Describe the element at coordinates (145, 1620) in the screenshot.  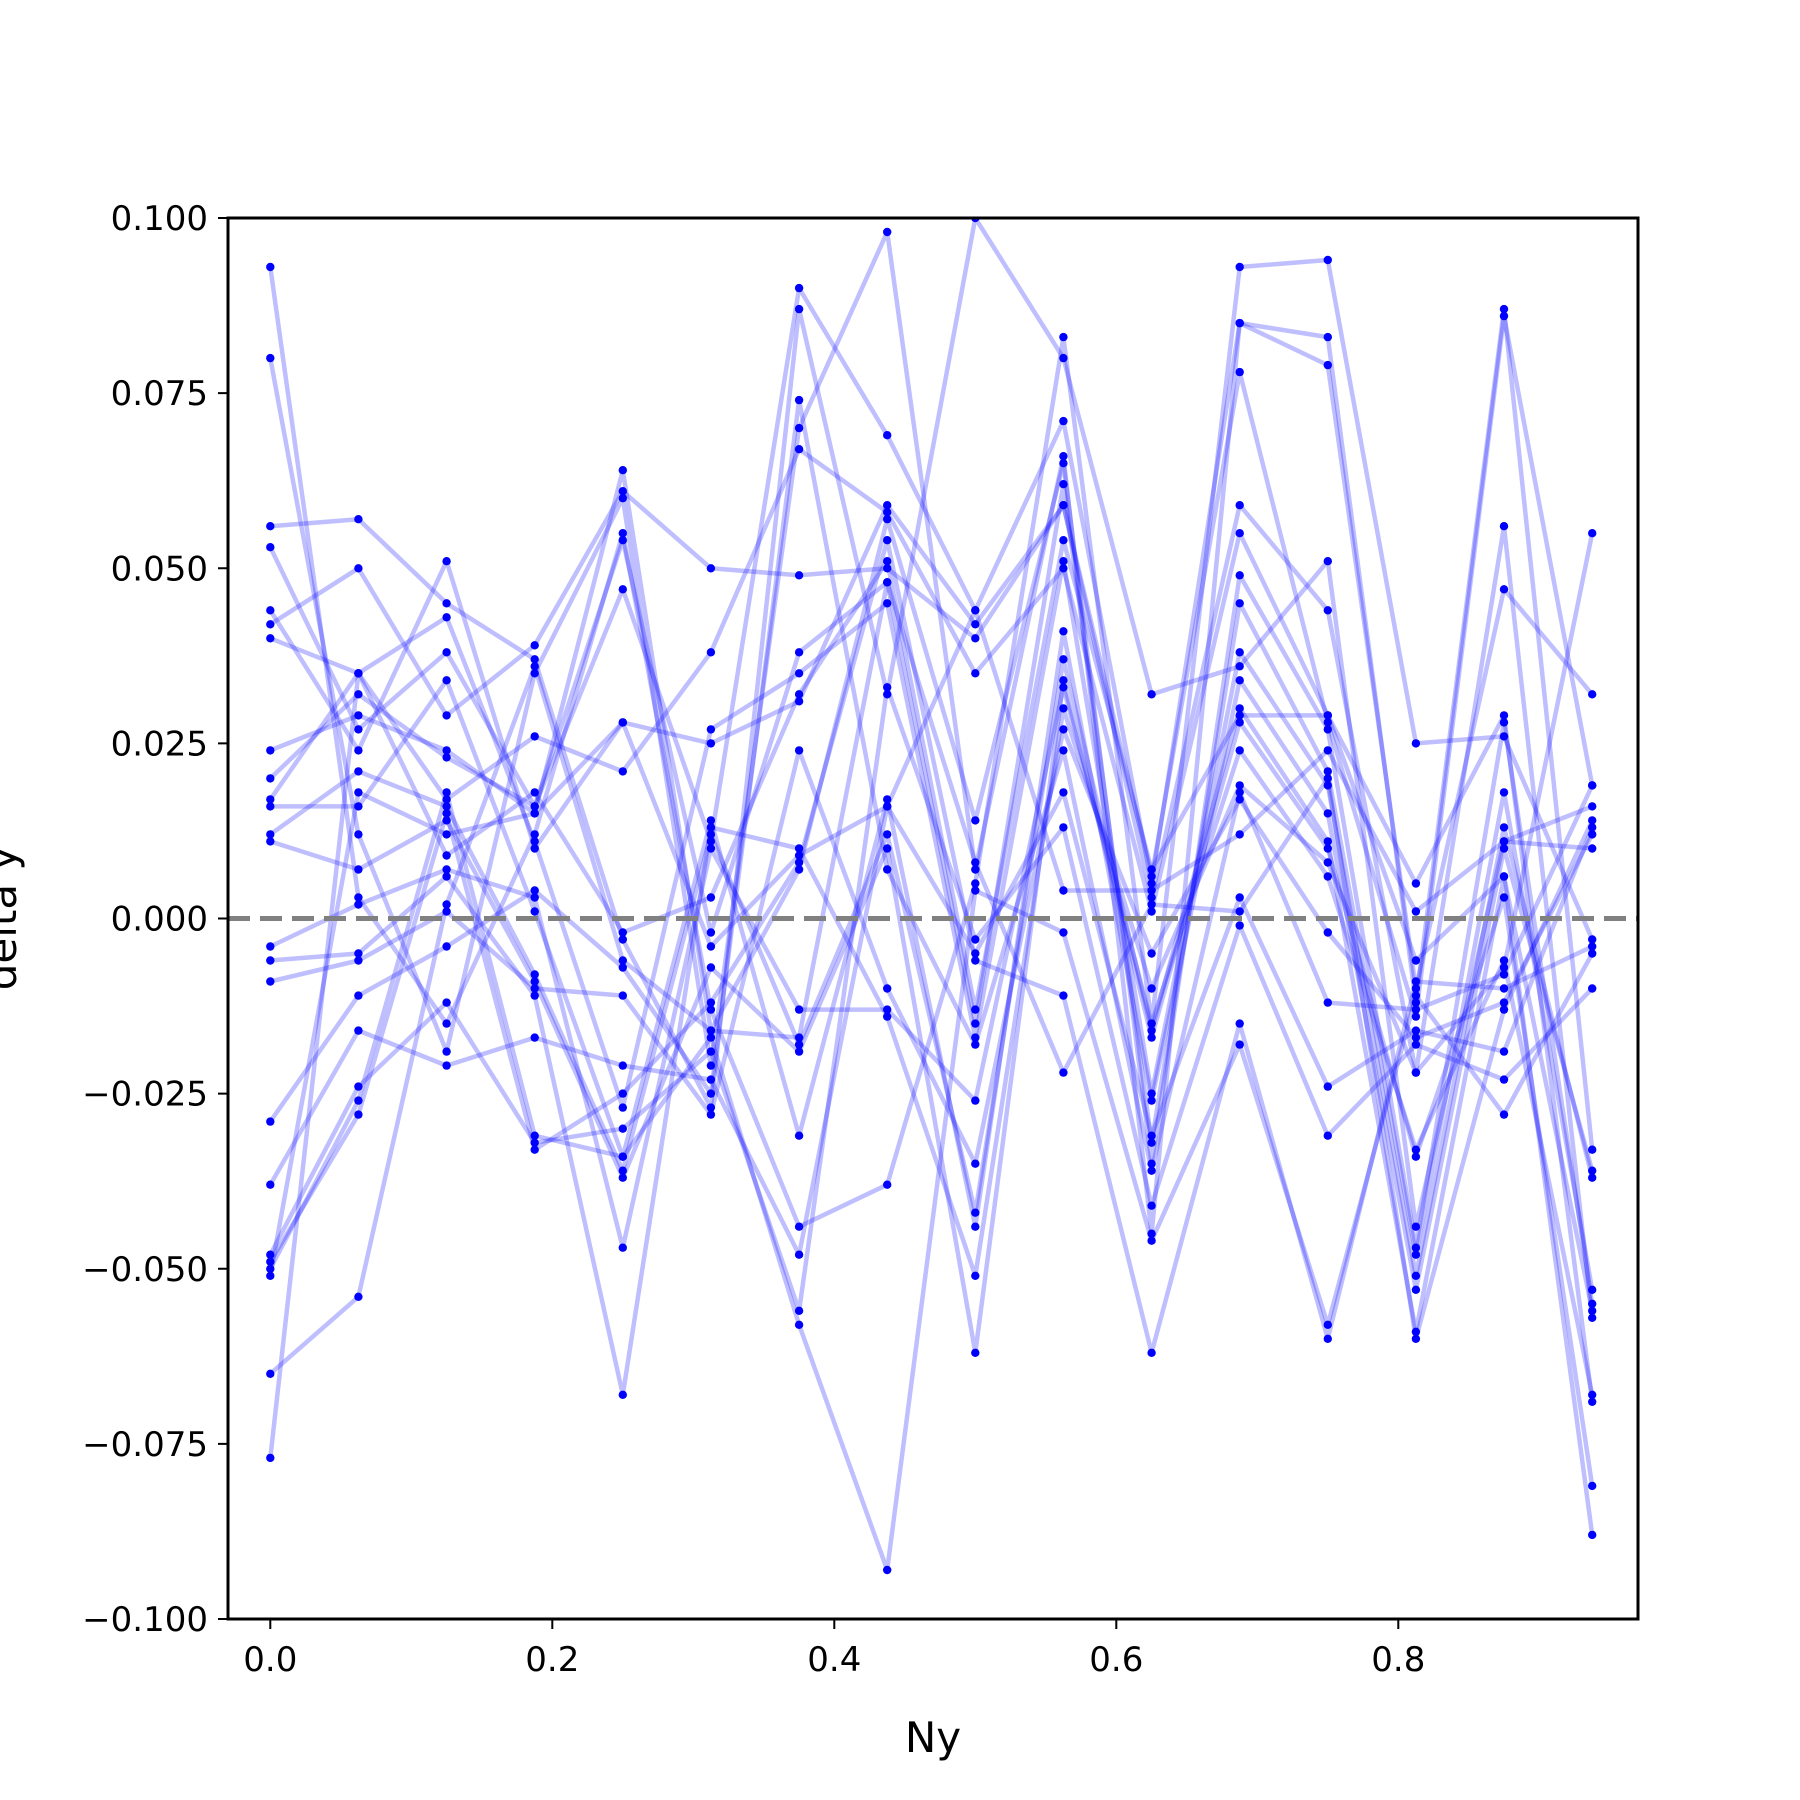
I see `y-tick-label: −0.100` at that location.